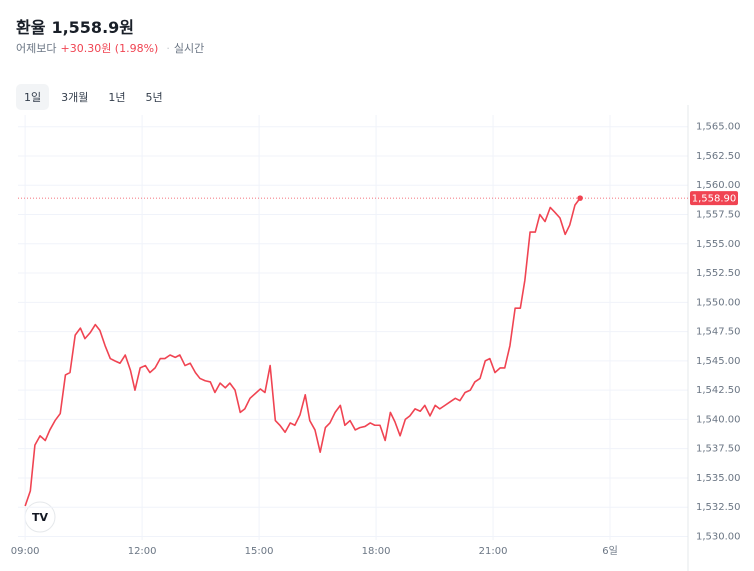  What do you see at coordinates (718, 302) in the screenshot?
I see `y-tick-label: 1,550.00` at bounding box center [718, 302].